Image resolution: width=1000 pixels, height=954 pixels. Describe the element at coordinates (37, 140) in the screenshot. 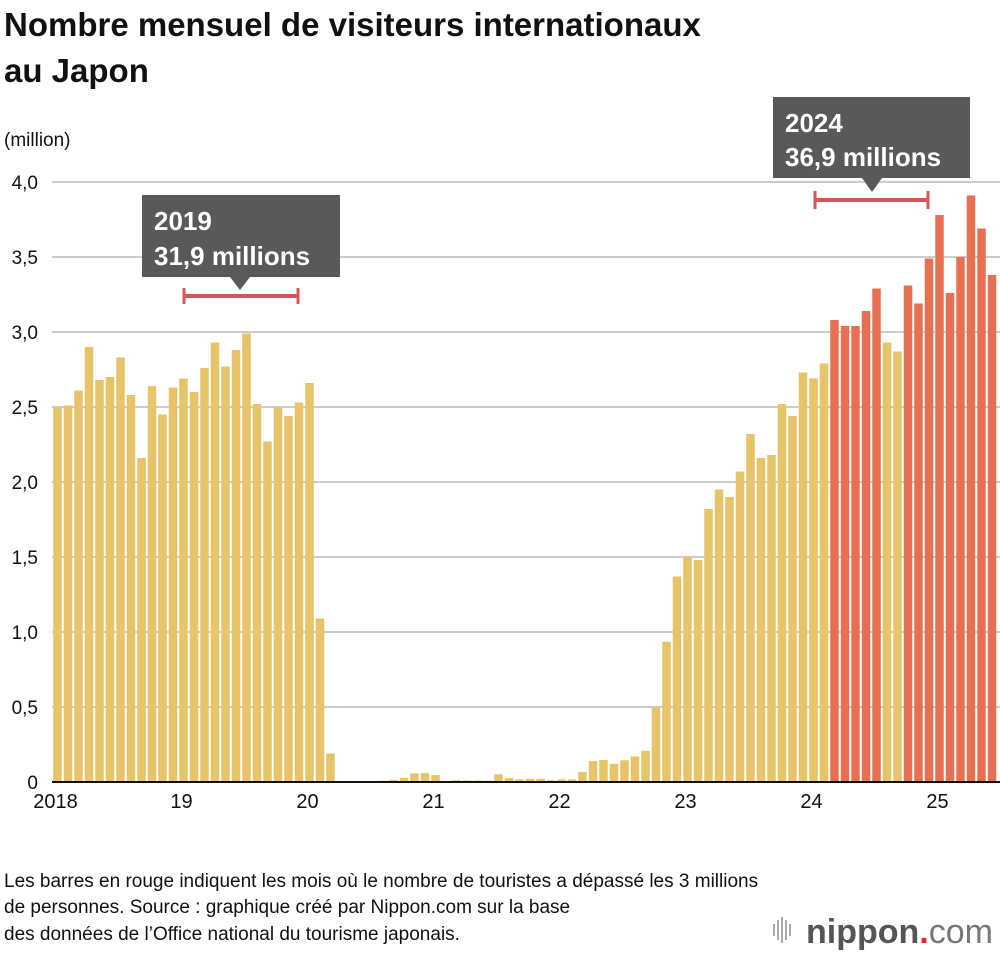

I see `y-axis-unit: (million)` at that location.